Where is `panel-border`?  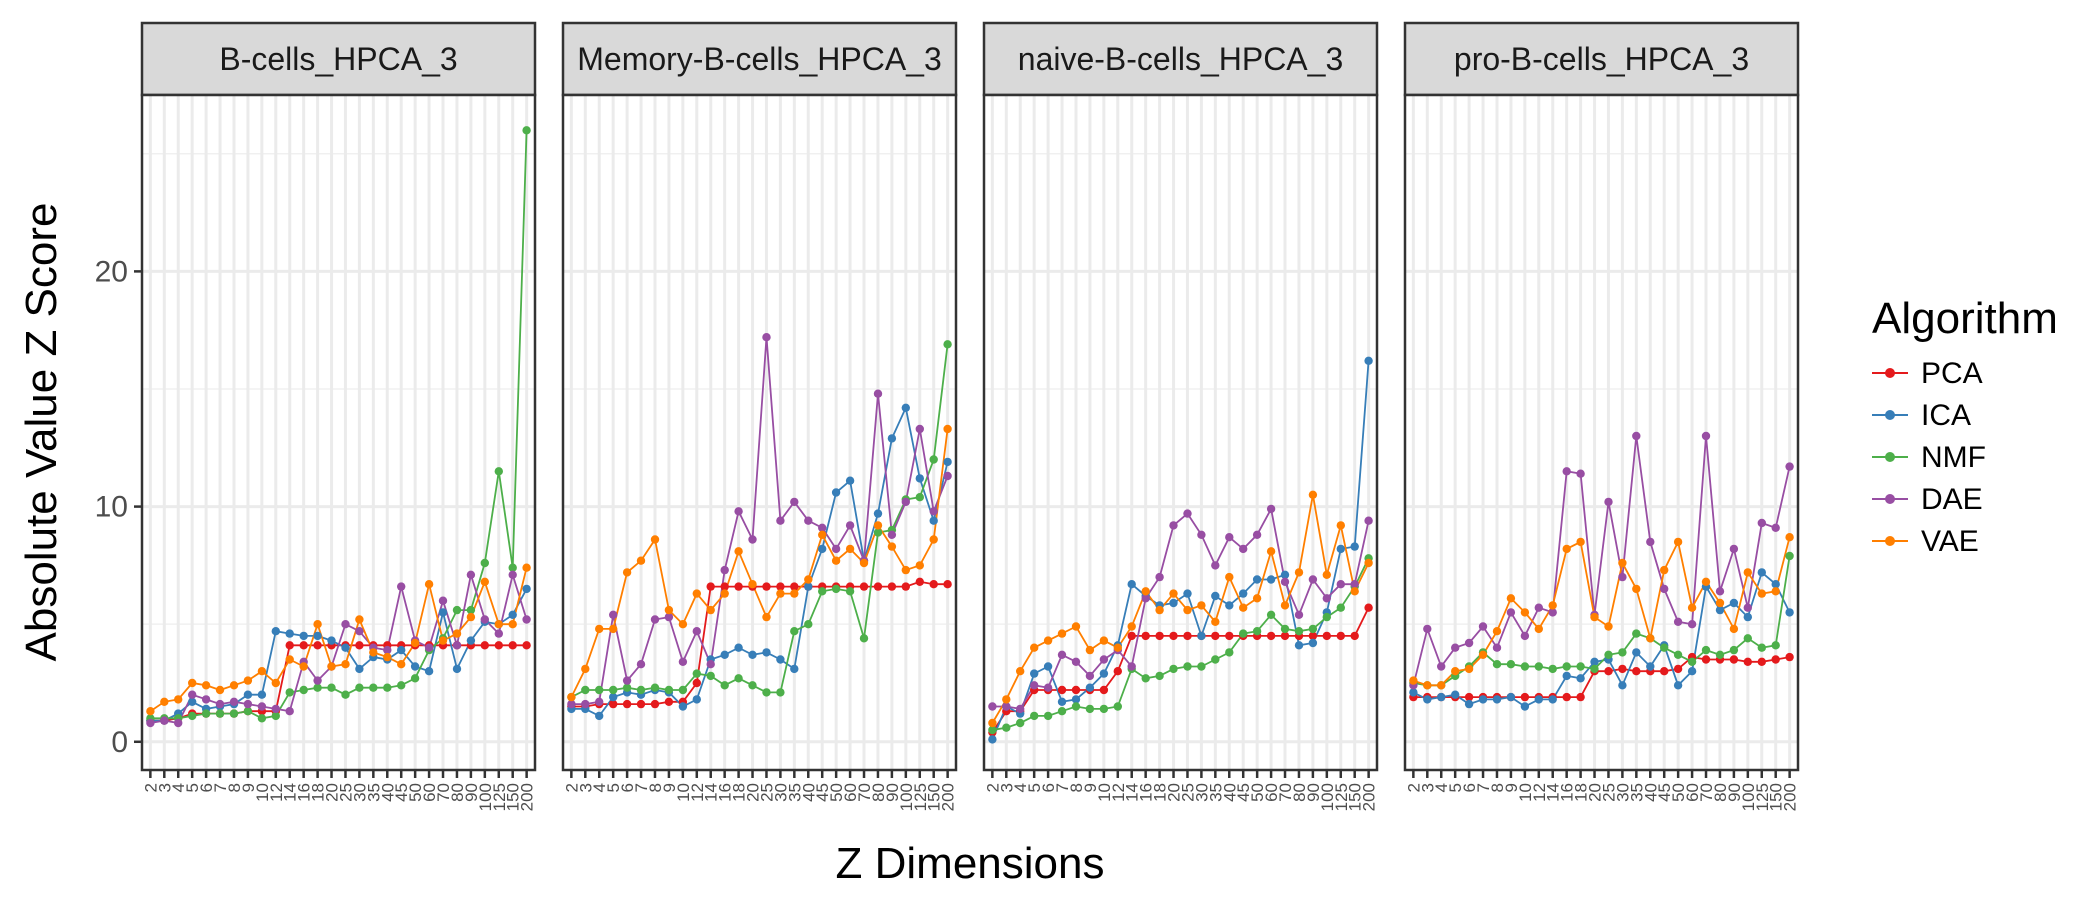
panel-border is located at coordinates (338, 432).